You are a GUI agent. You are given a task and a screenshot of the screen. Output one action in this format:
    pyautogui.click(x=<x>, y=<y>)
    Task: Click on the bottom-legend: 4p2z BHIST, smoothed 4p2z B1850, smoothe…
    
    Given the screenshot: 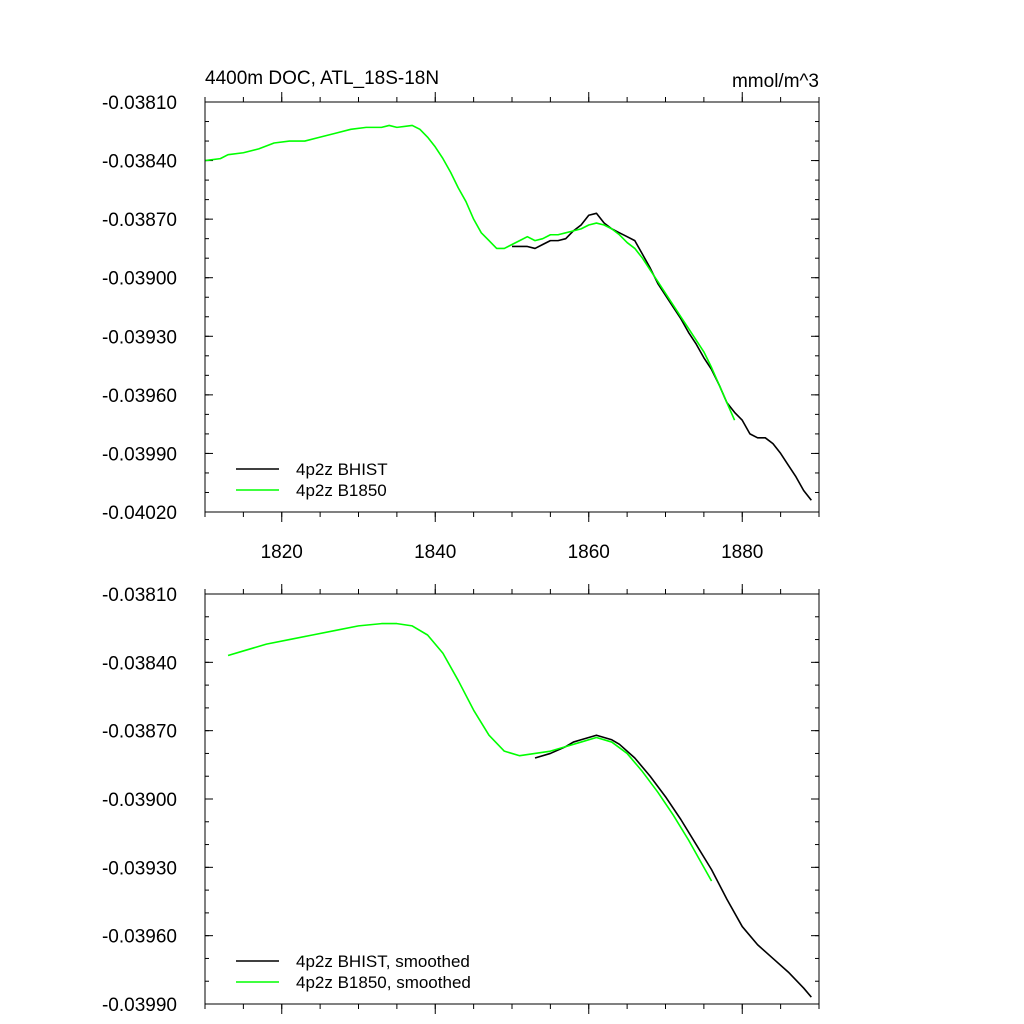 What is the action you would take?
    pyautogui.click(x=353, y=972)
    